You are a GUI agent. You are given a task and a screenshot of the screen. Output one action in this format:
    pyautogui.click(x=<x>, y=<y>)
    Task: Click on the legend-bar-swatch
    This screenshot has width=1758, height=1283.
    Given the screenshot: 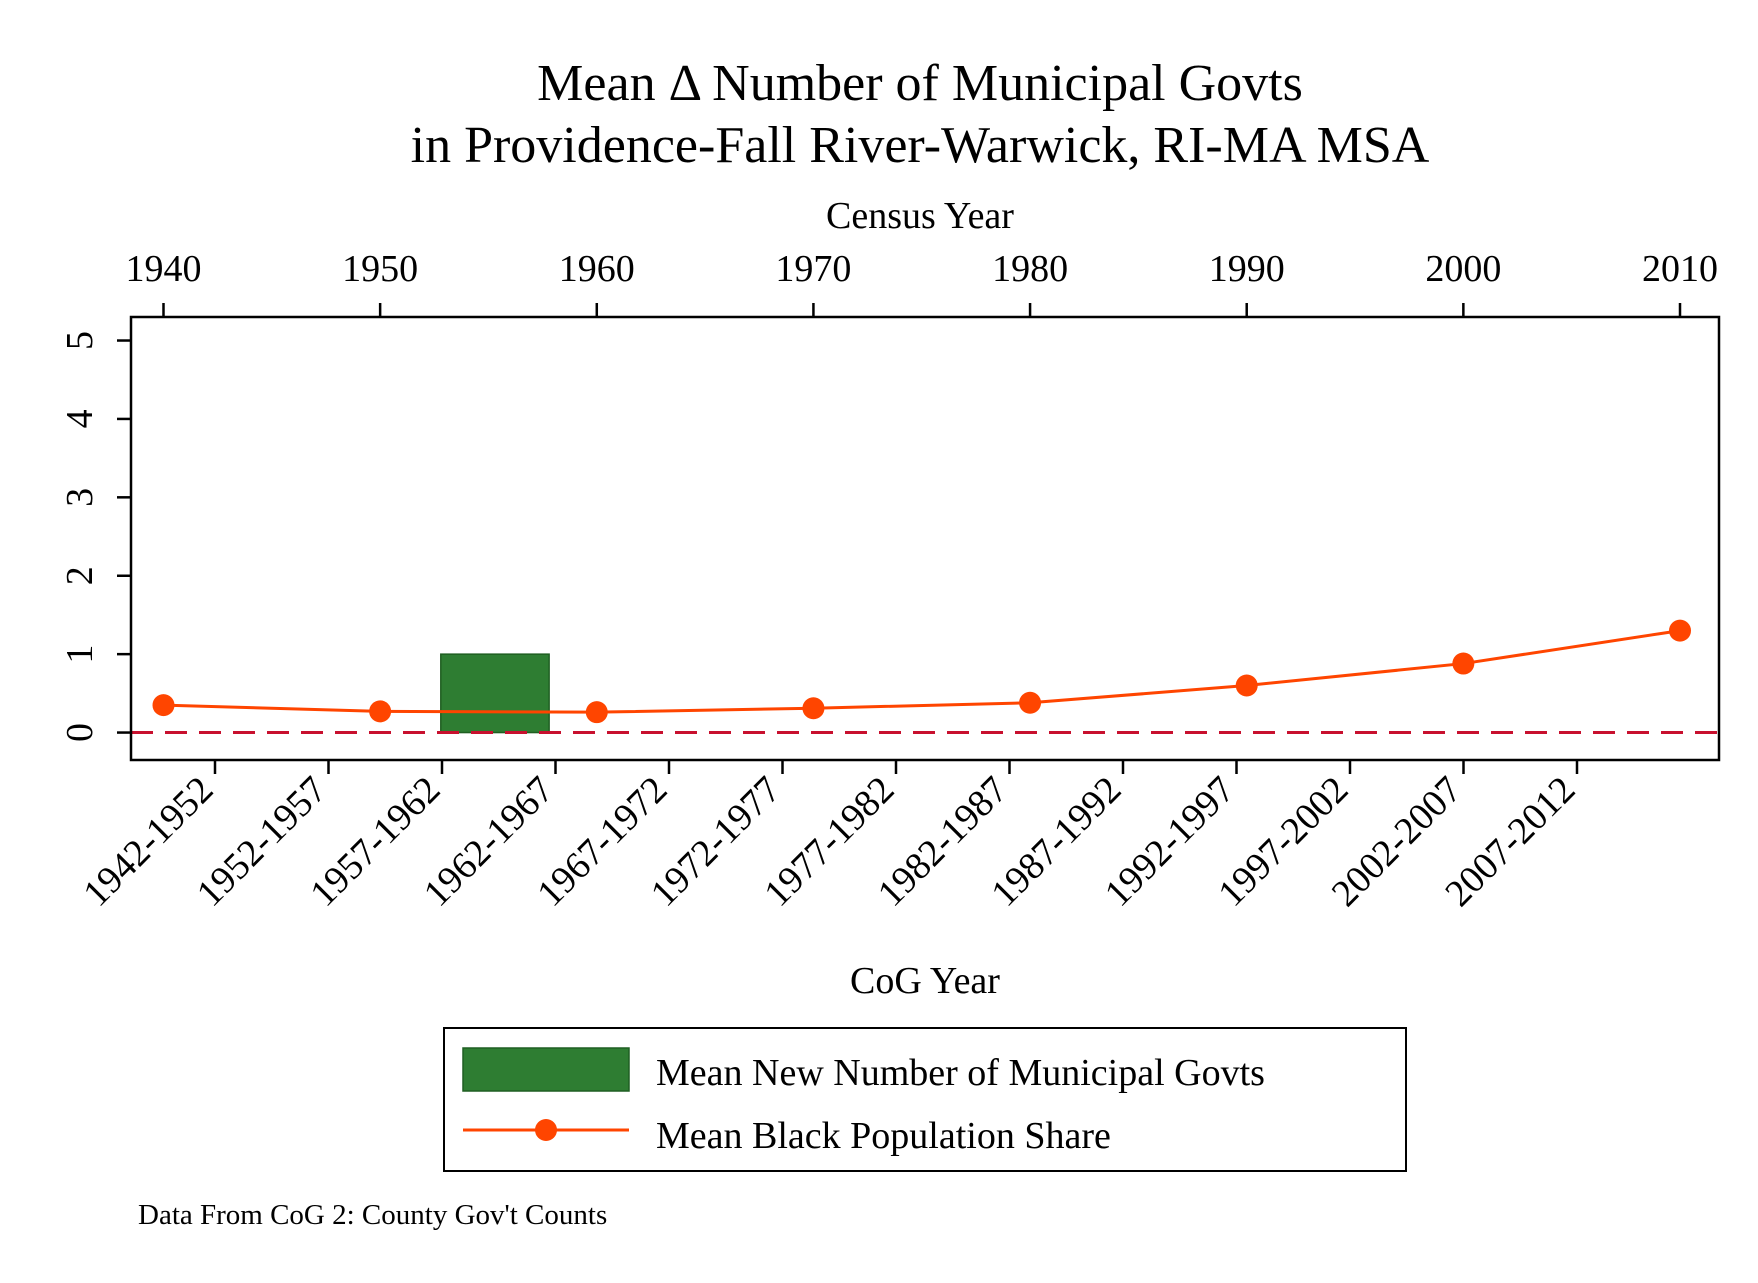 What is the action you would take?
    pyautogui.click(x=546, y=1069)
    